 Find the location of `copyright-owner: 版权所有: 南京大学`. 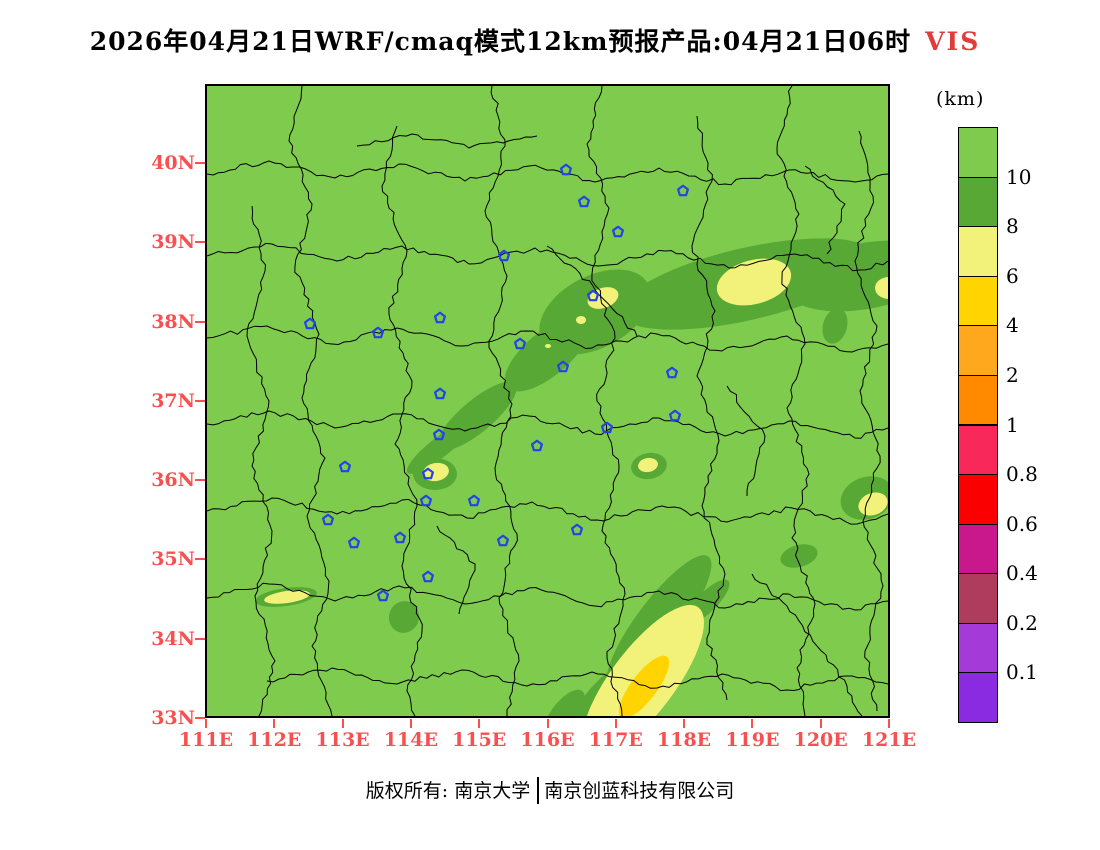

copyright-owner: 版权所有: 南京大学 is located at coordinates (448, 791).